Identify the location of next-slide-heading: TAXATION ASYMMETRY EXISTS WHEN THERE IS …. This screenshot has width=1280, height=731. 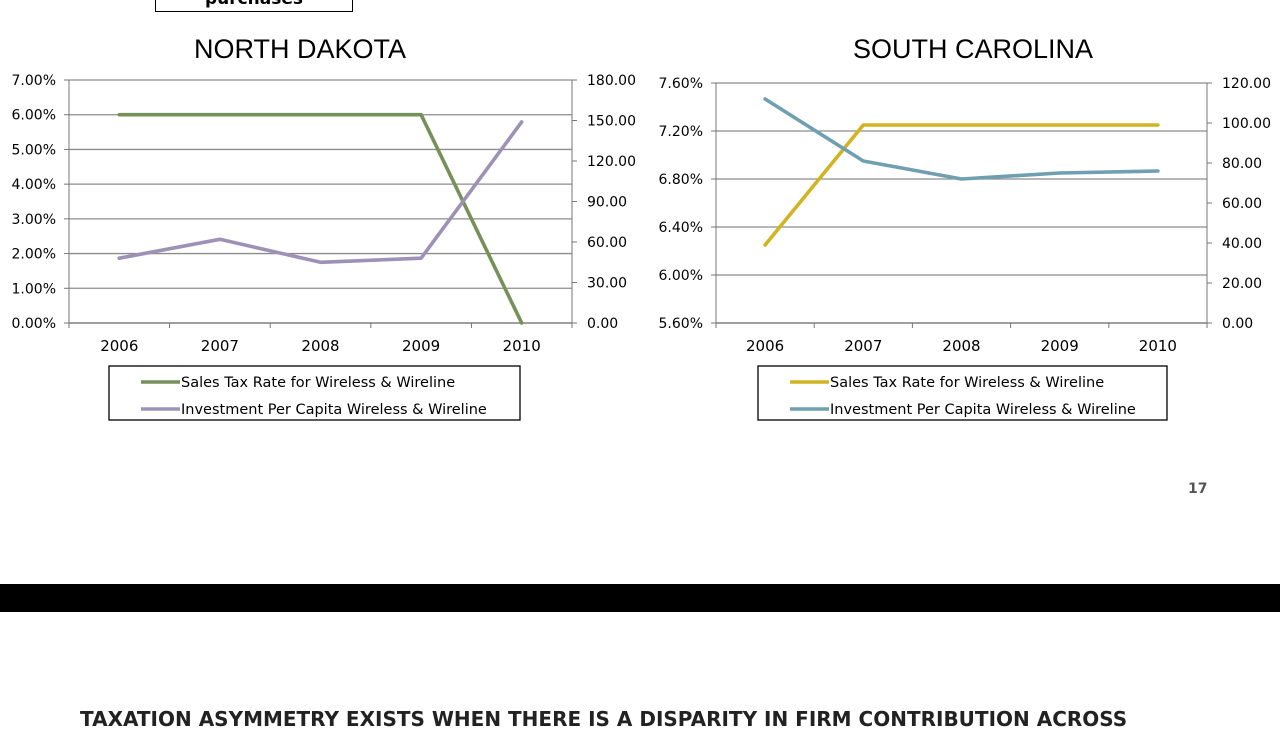
(604, 719).